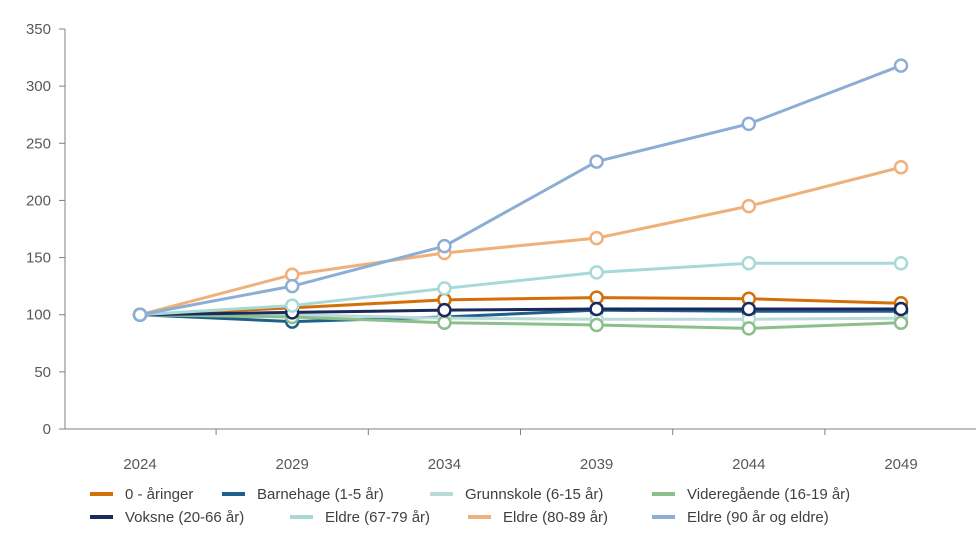 This screenshot has width=976, height=534. I want to click on legend-item: Barnehage (1-5 år), so click(303, 494).